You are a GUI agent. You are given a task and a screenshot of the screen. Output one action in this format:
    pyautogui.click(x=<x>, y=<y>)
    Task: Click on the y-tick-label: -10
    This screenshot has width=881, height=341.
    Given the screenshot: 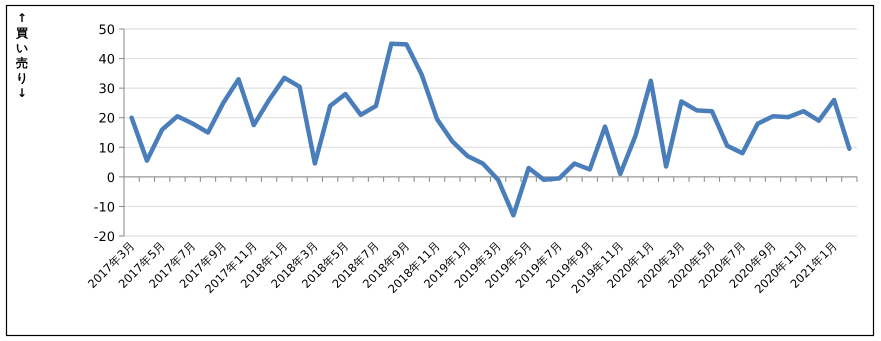 What is the action you would take?
    pyautogui.click(x=104, y=208)
    